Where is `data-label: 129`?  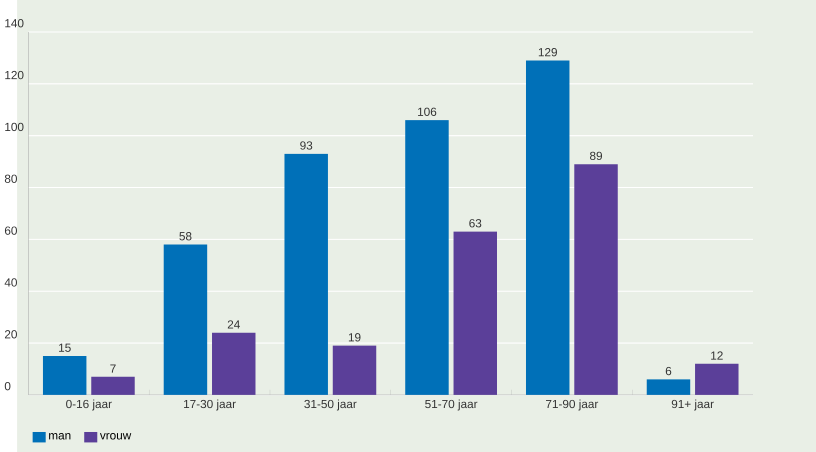
data-label: 129 is located at coordinates (547, 52).